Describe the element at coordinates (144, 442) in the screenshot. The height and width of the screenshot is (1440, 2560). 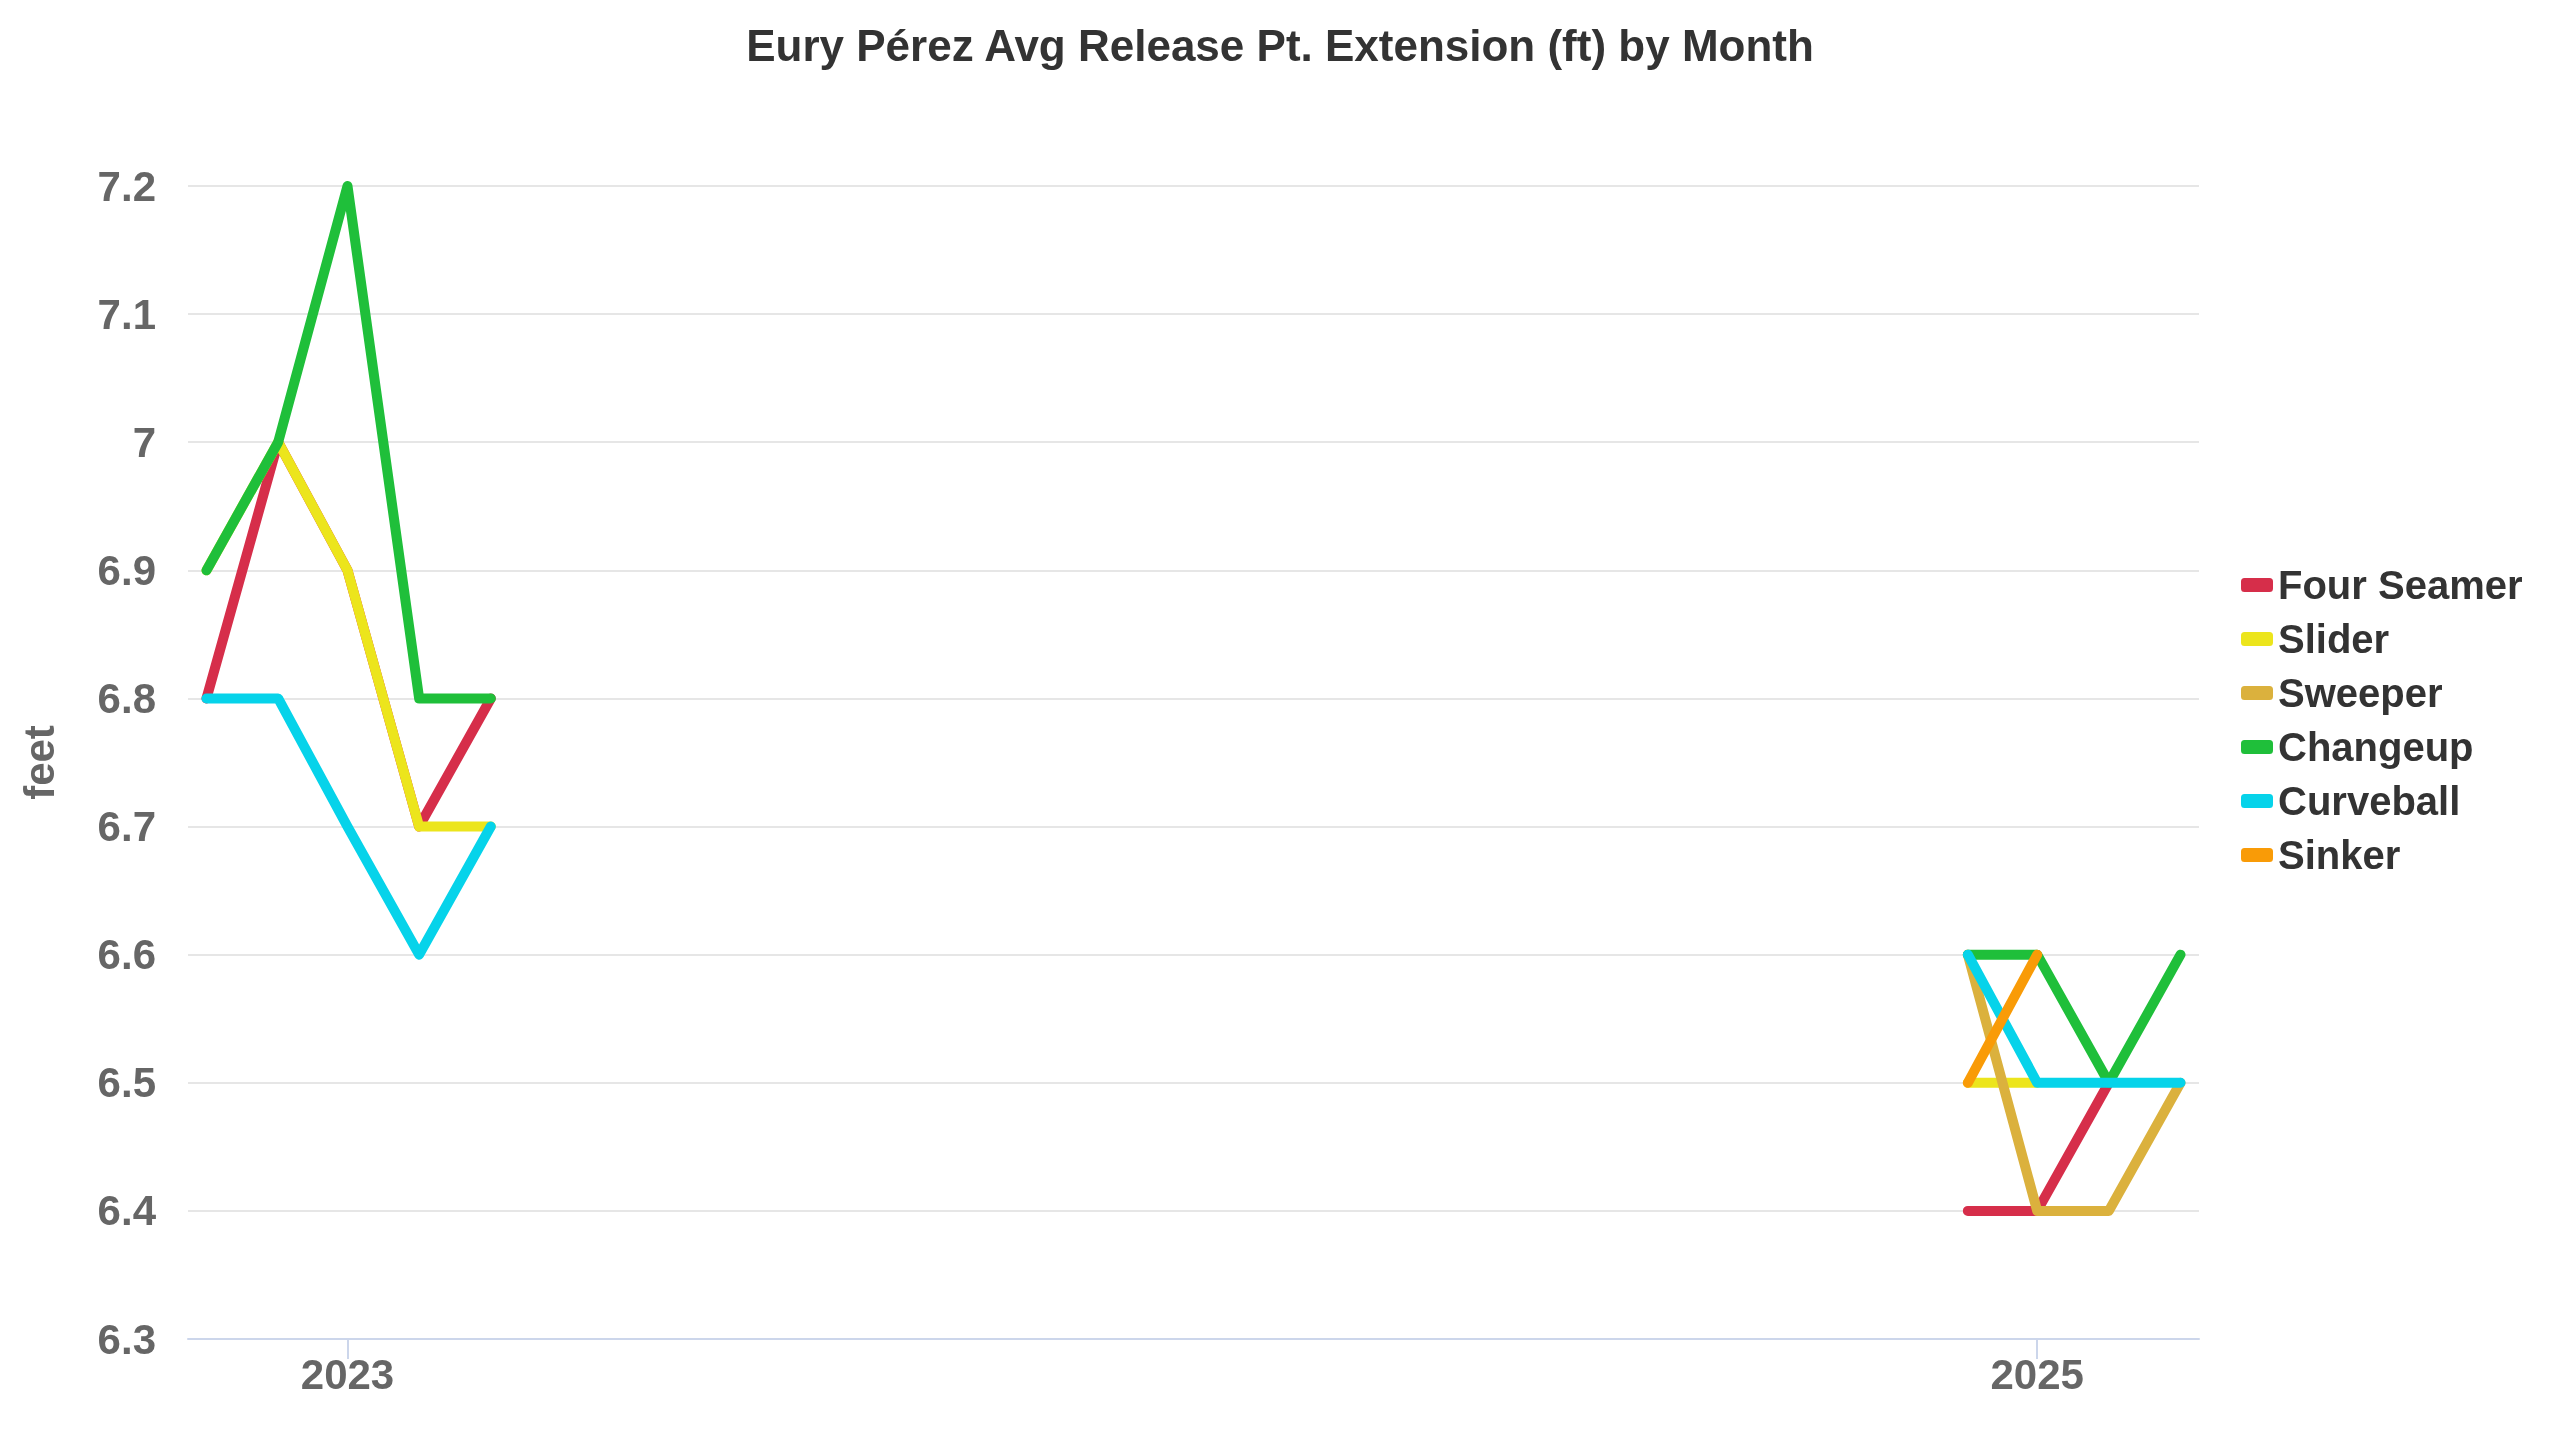
I see `y-tick-label: 7` at that location.